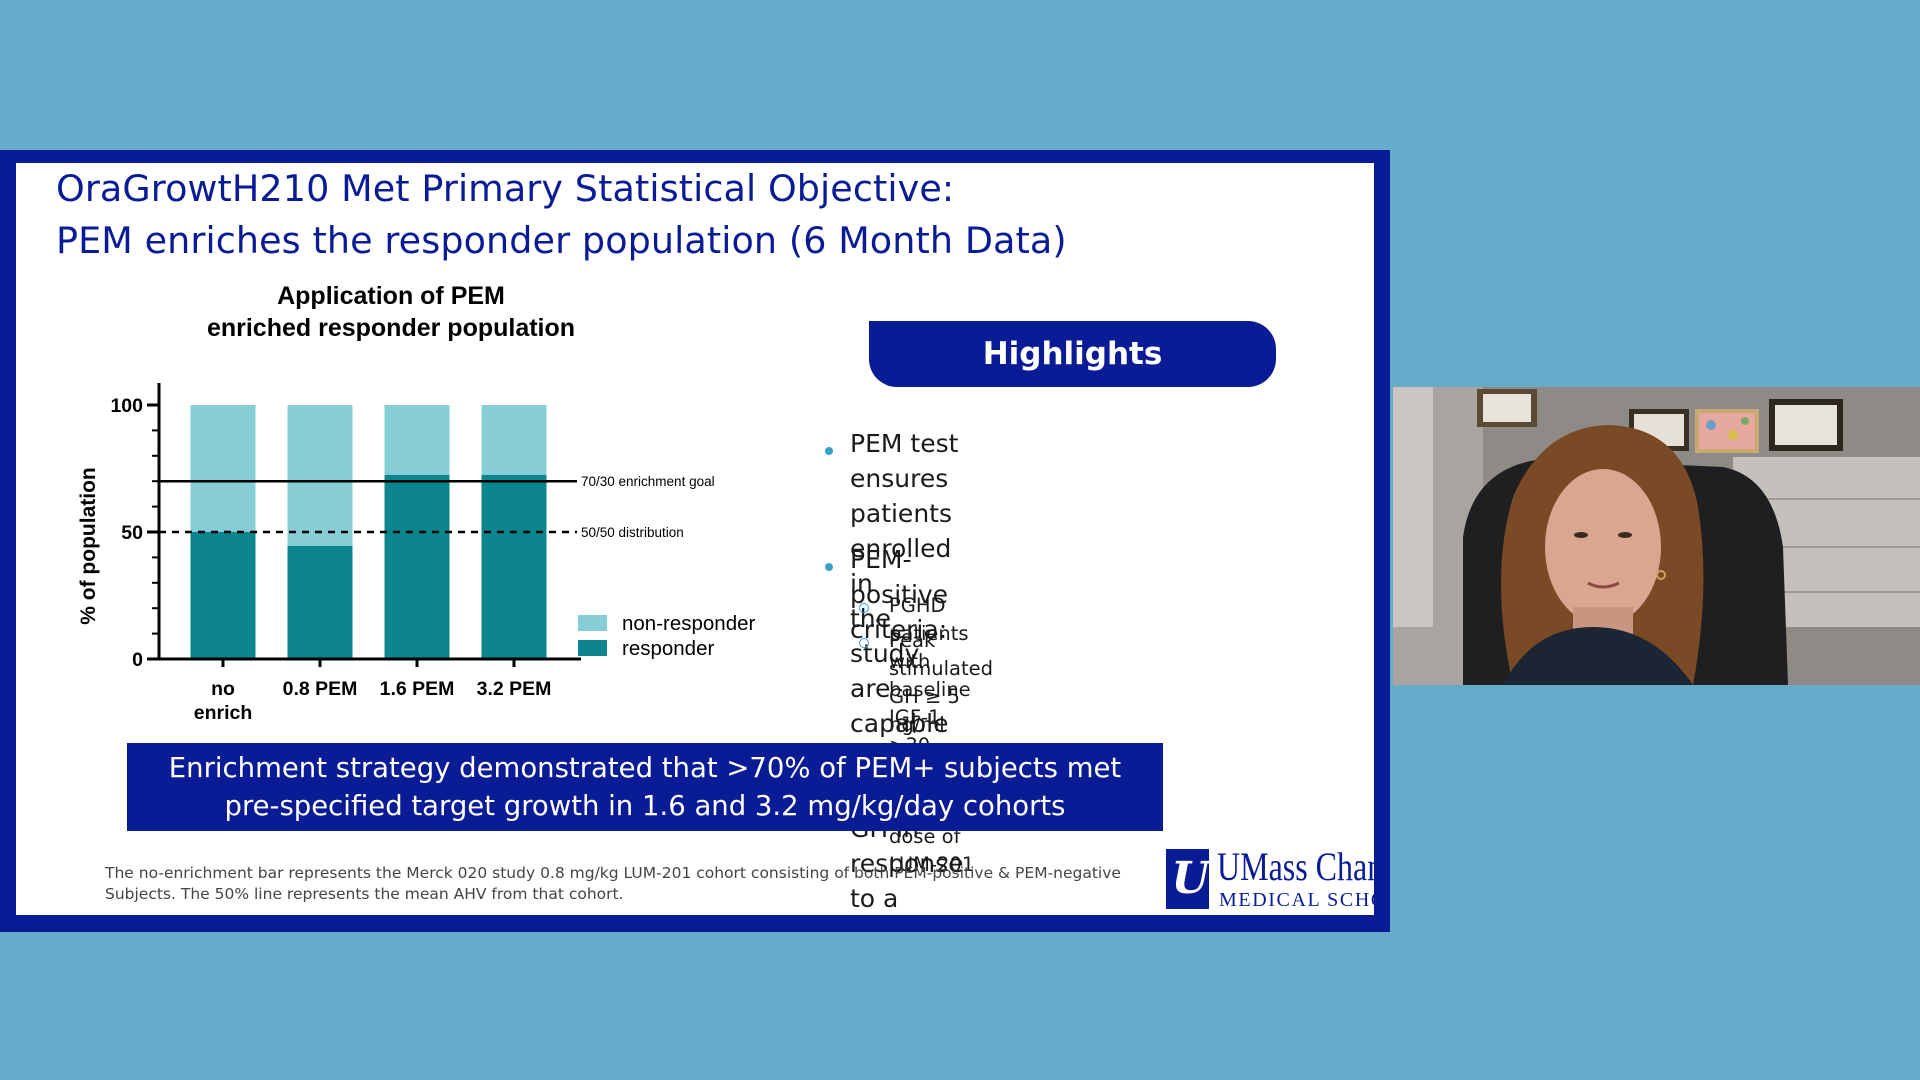  What do you see at coordinates (1296, 900) in the screenshot?
I see `logo-subtitle: MEDICAL SCHOOL` at bounding box center [1296, 900].